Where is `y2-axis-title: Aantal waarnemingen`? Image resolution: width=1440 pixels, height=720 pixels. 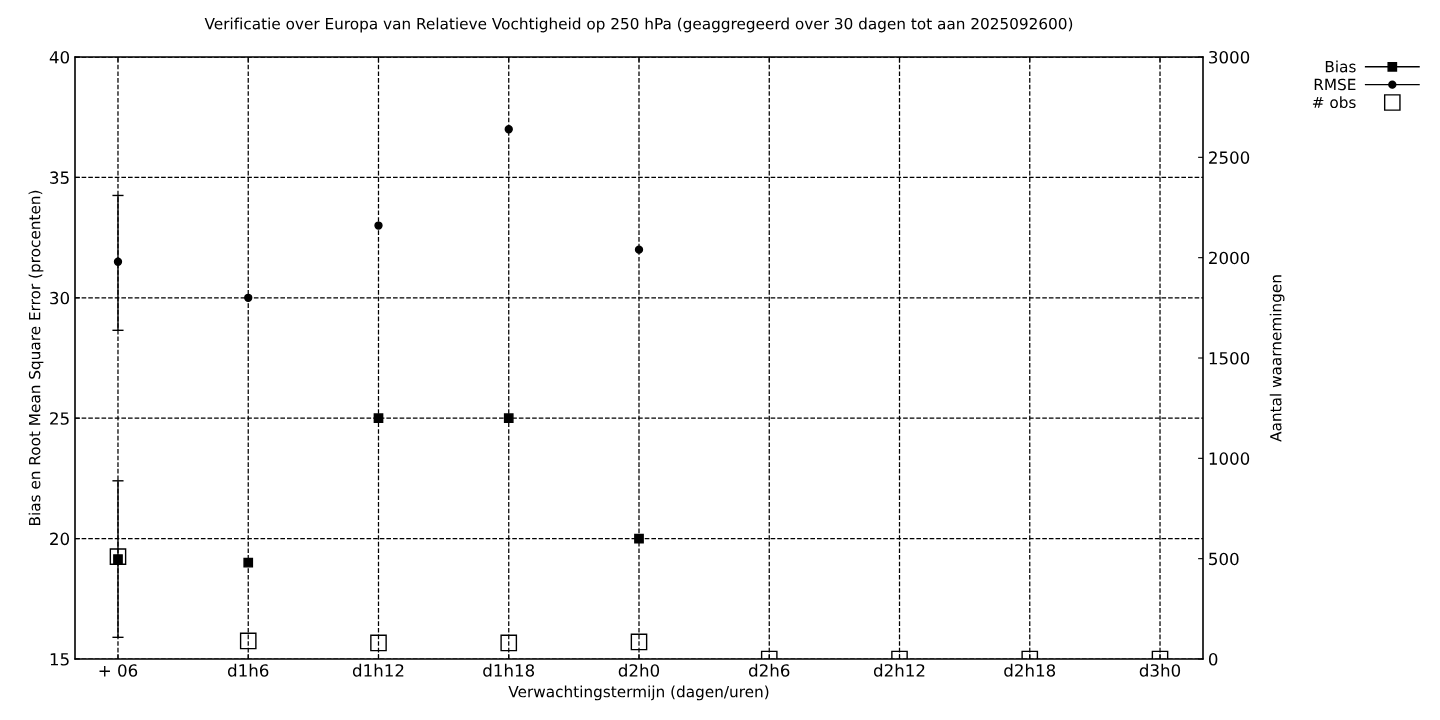
y2-axis-title: Aantal waarnemingen is located at coordinates (1277, 358).